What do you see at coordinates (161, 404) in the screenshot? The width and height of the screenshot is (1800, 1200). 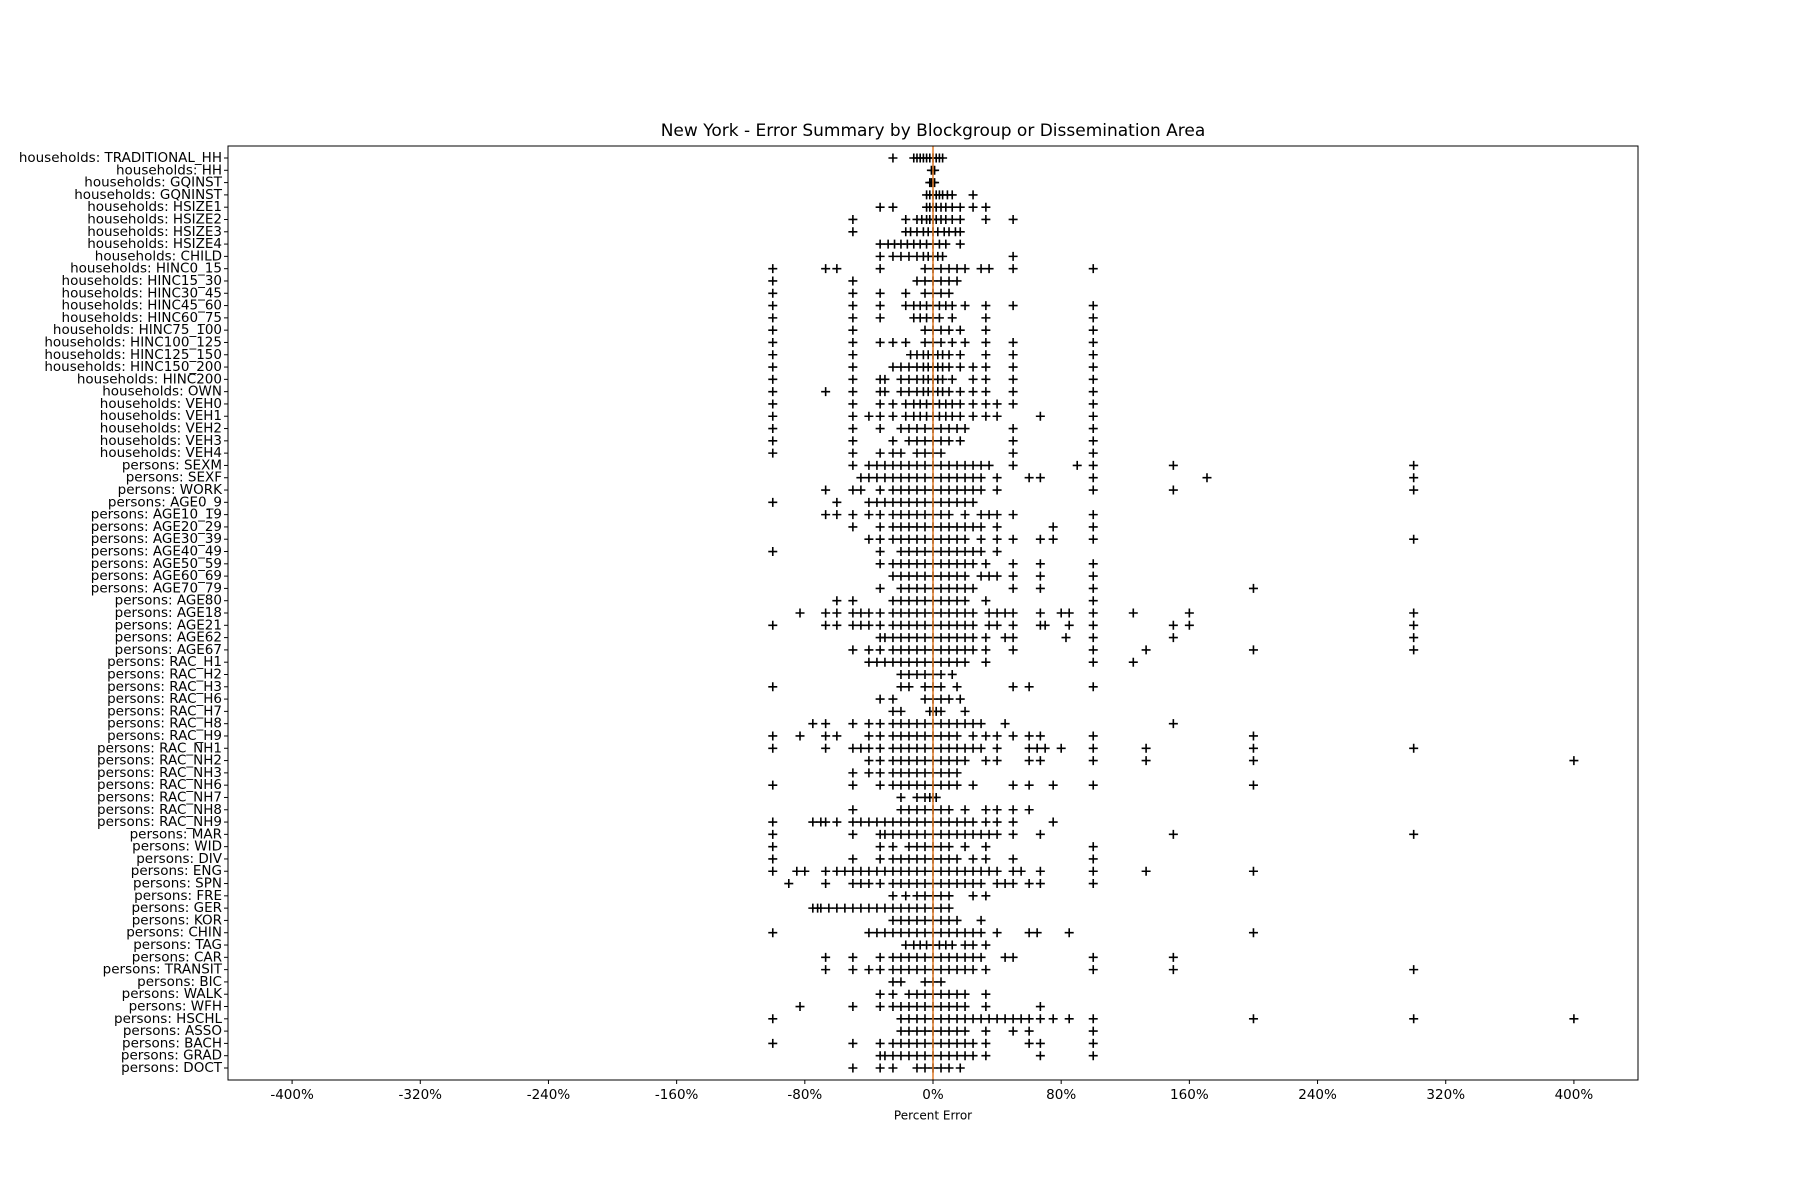 I see `y-tick-label: households: VEH0` at bounding box center [161, 404].